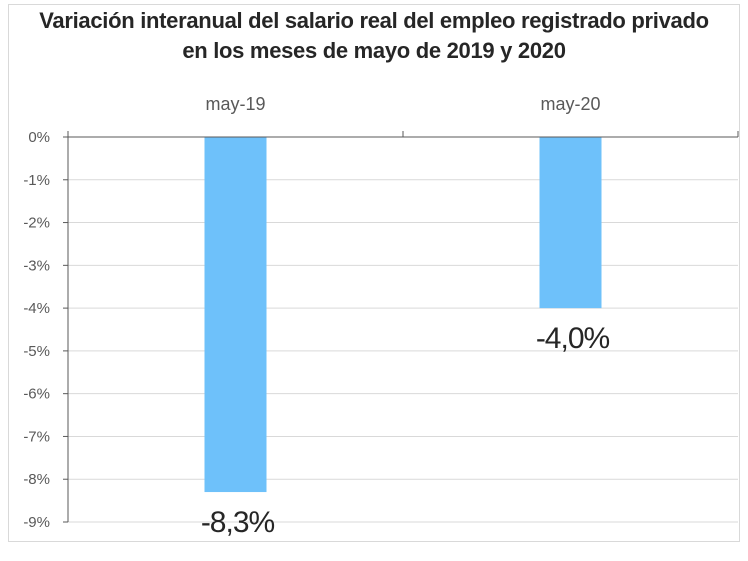 This screenshot has height=561, width=748. I want to click on category-label: may-19, so click(235, 104).